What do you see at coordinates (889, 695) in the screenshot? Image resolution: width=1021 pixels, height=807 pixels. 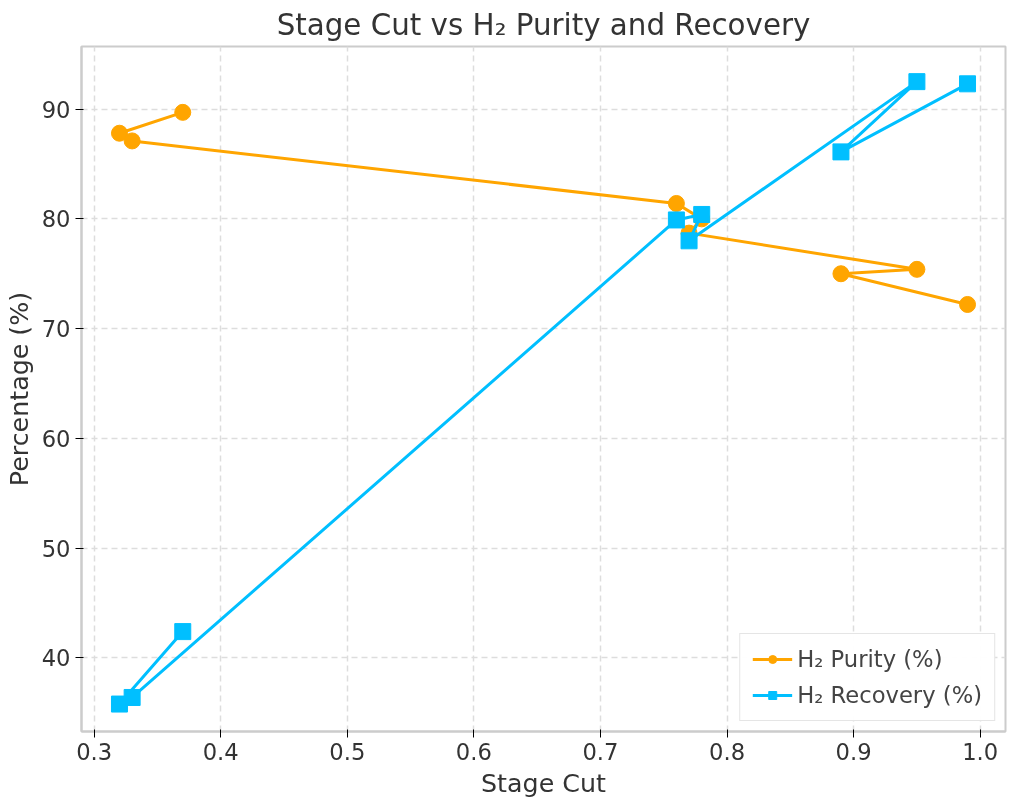 I see `legend-label: H₂ Recovery (%)` at bounding box center [889, 695].